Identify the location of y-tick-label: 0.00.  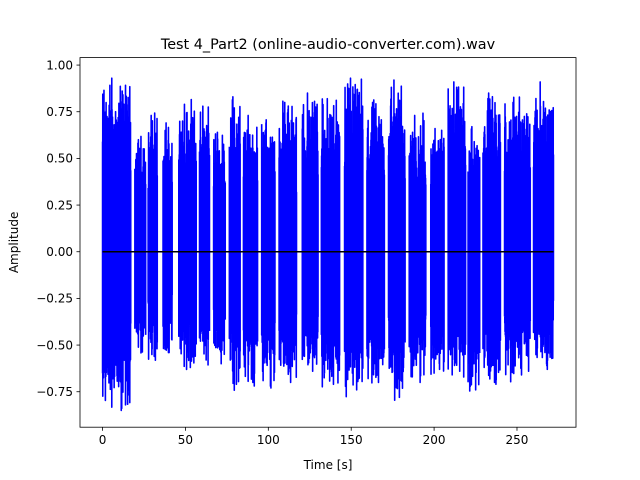
(59, 252).